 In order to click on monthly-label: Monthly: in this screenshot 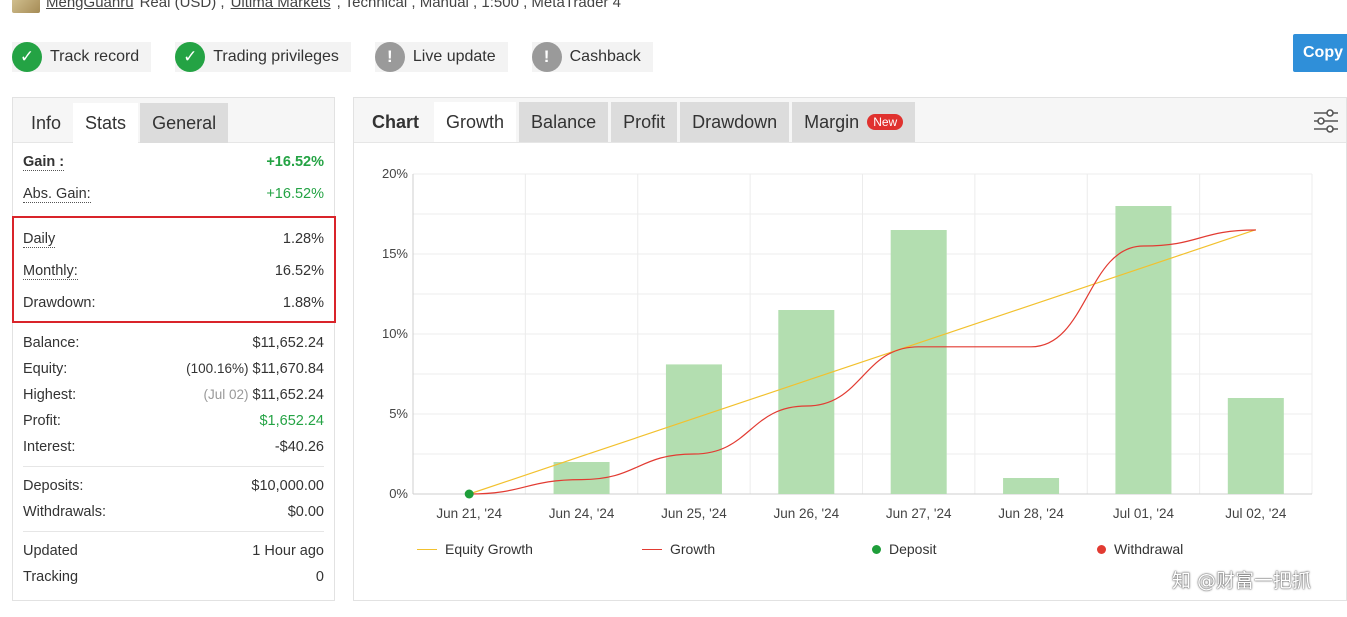, I will do `click(50, 271)`.